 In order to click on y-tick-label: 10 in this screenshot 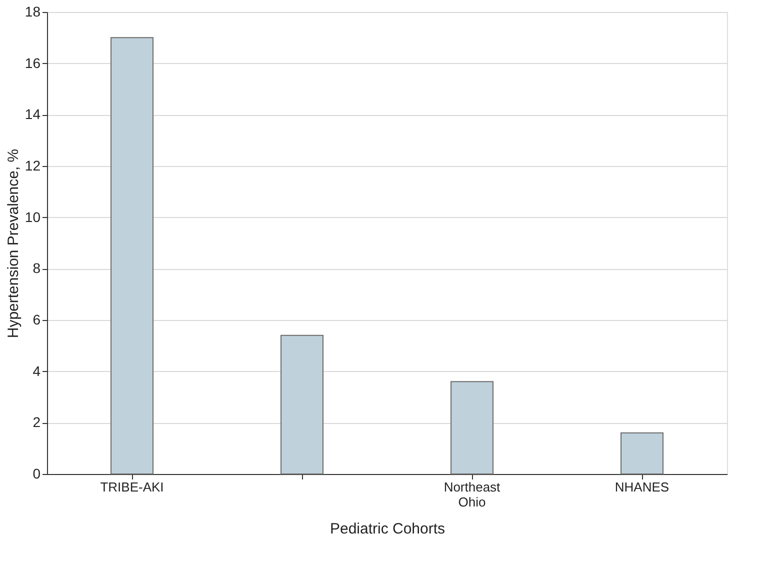, I will do `click(32, 216)`.